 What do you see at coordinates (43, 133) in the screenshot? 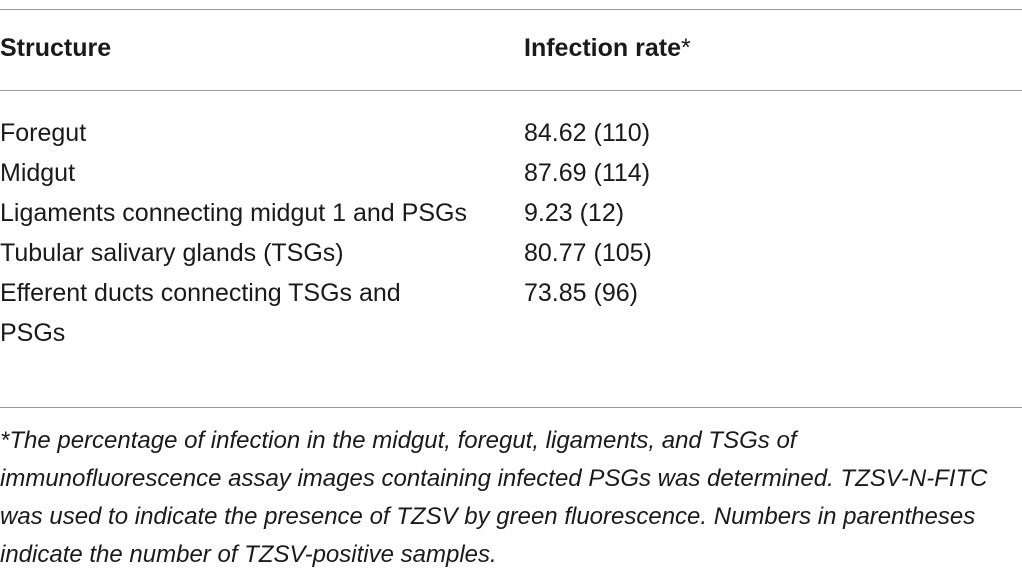
I see `cell-structure: Foregut` at bounding box center [43, 133].